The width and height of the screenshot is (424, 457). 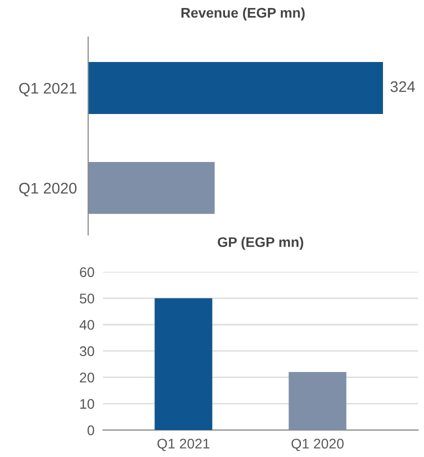 What do you see at coordinates (402, 86) in the screenshot?
I see `data-label: 324` at bounding box center [402, 86].